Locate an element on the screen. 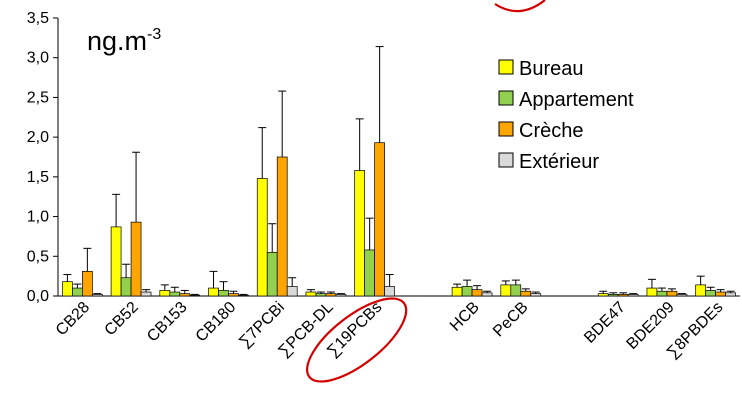 This screenshot has width=742, height=397. bar-exterieur-cb28 is located at coordinates (97, 295).